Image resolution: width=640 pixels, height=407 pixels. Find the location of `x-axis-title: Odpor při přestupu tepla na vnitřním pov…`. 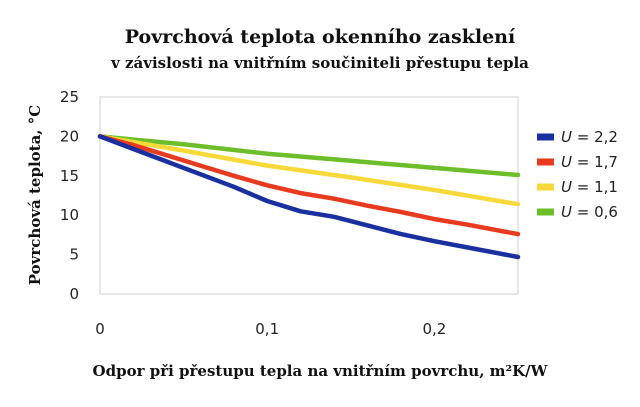

x-axis-title: Odpor při přestupu tepla na vnitřním pov… is located at coordinates (321, 371).